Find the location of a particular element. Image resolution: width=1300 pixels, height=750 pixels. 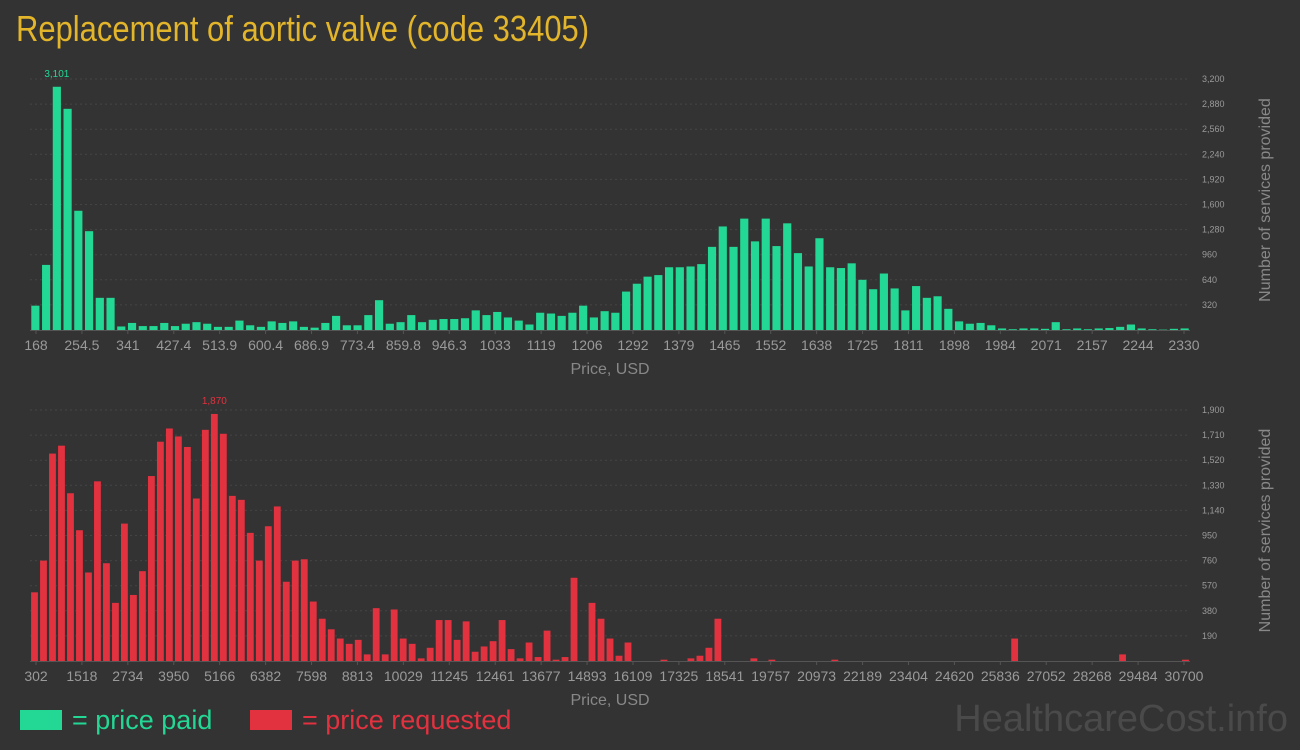

y-tick-label: 1,710 is located at coordinates (1213, 435).